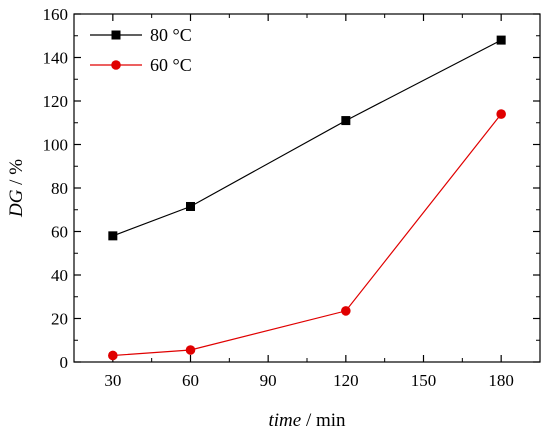 This screenshot has height=436, width=550. Describe the element at coordinates (59, 232) in the screenshot. I see `y-tick-label: 60` at that location.